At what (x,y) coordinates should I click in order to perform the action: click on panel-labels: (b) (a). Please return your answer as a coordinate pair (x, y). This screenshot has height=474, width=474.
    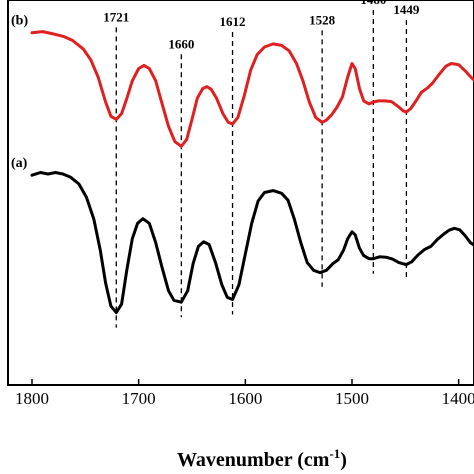
    Looking at the image, I should click on (19, 92).